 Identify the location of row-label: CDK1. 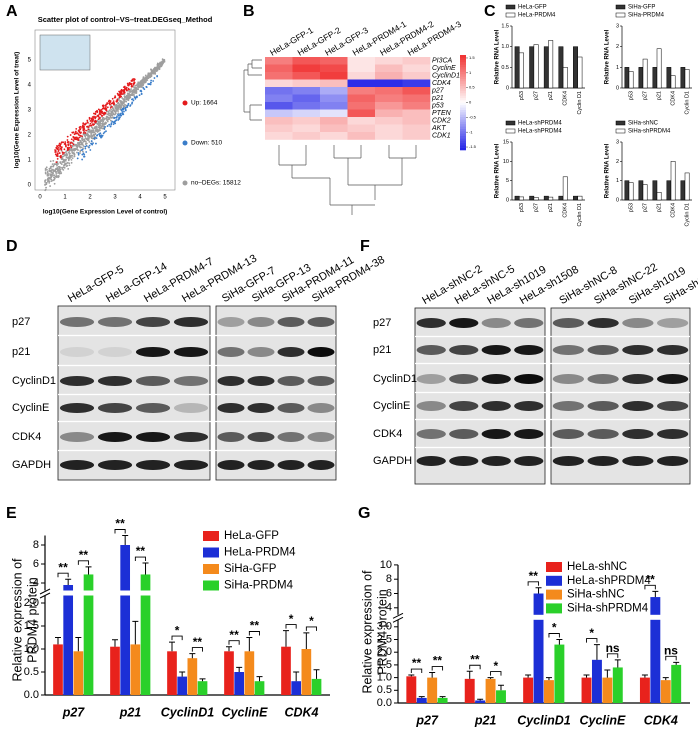
(441, 136).